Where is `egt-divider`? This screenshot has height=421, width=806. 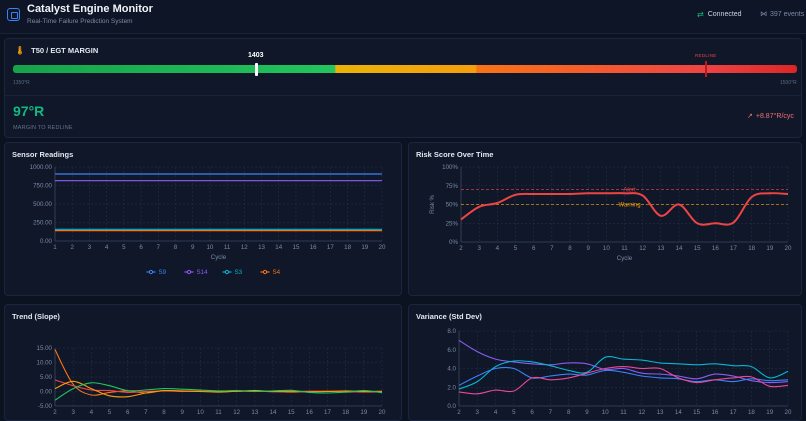
egt-divider is located at coordinates (403, 95).